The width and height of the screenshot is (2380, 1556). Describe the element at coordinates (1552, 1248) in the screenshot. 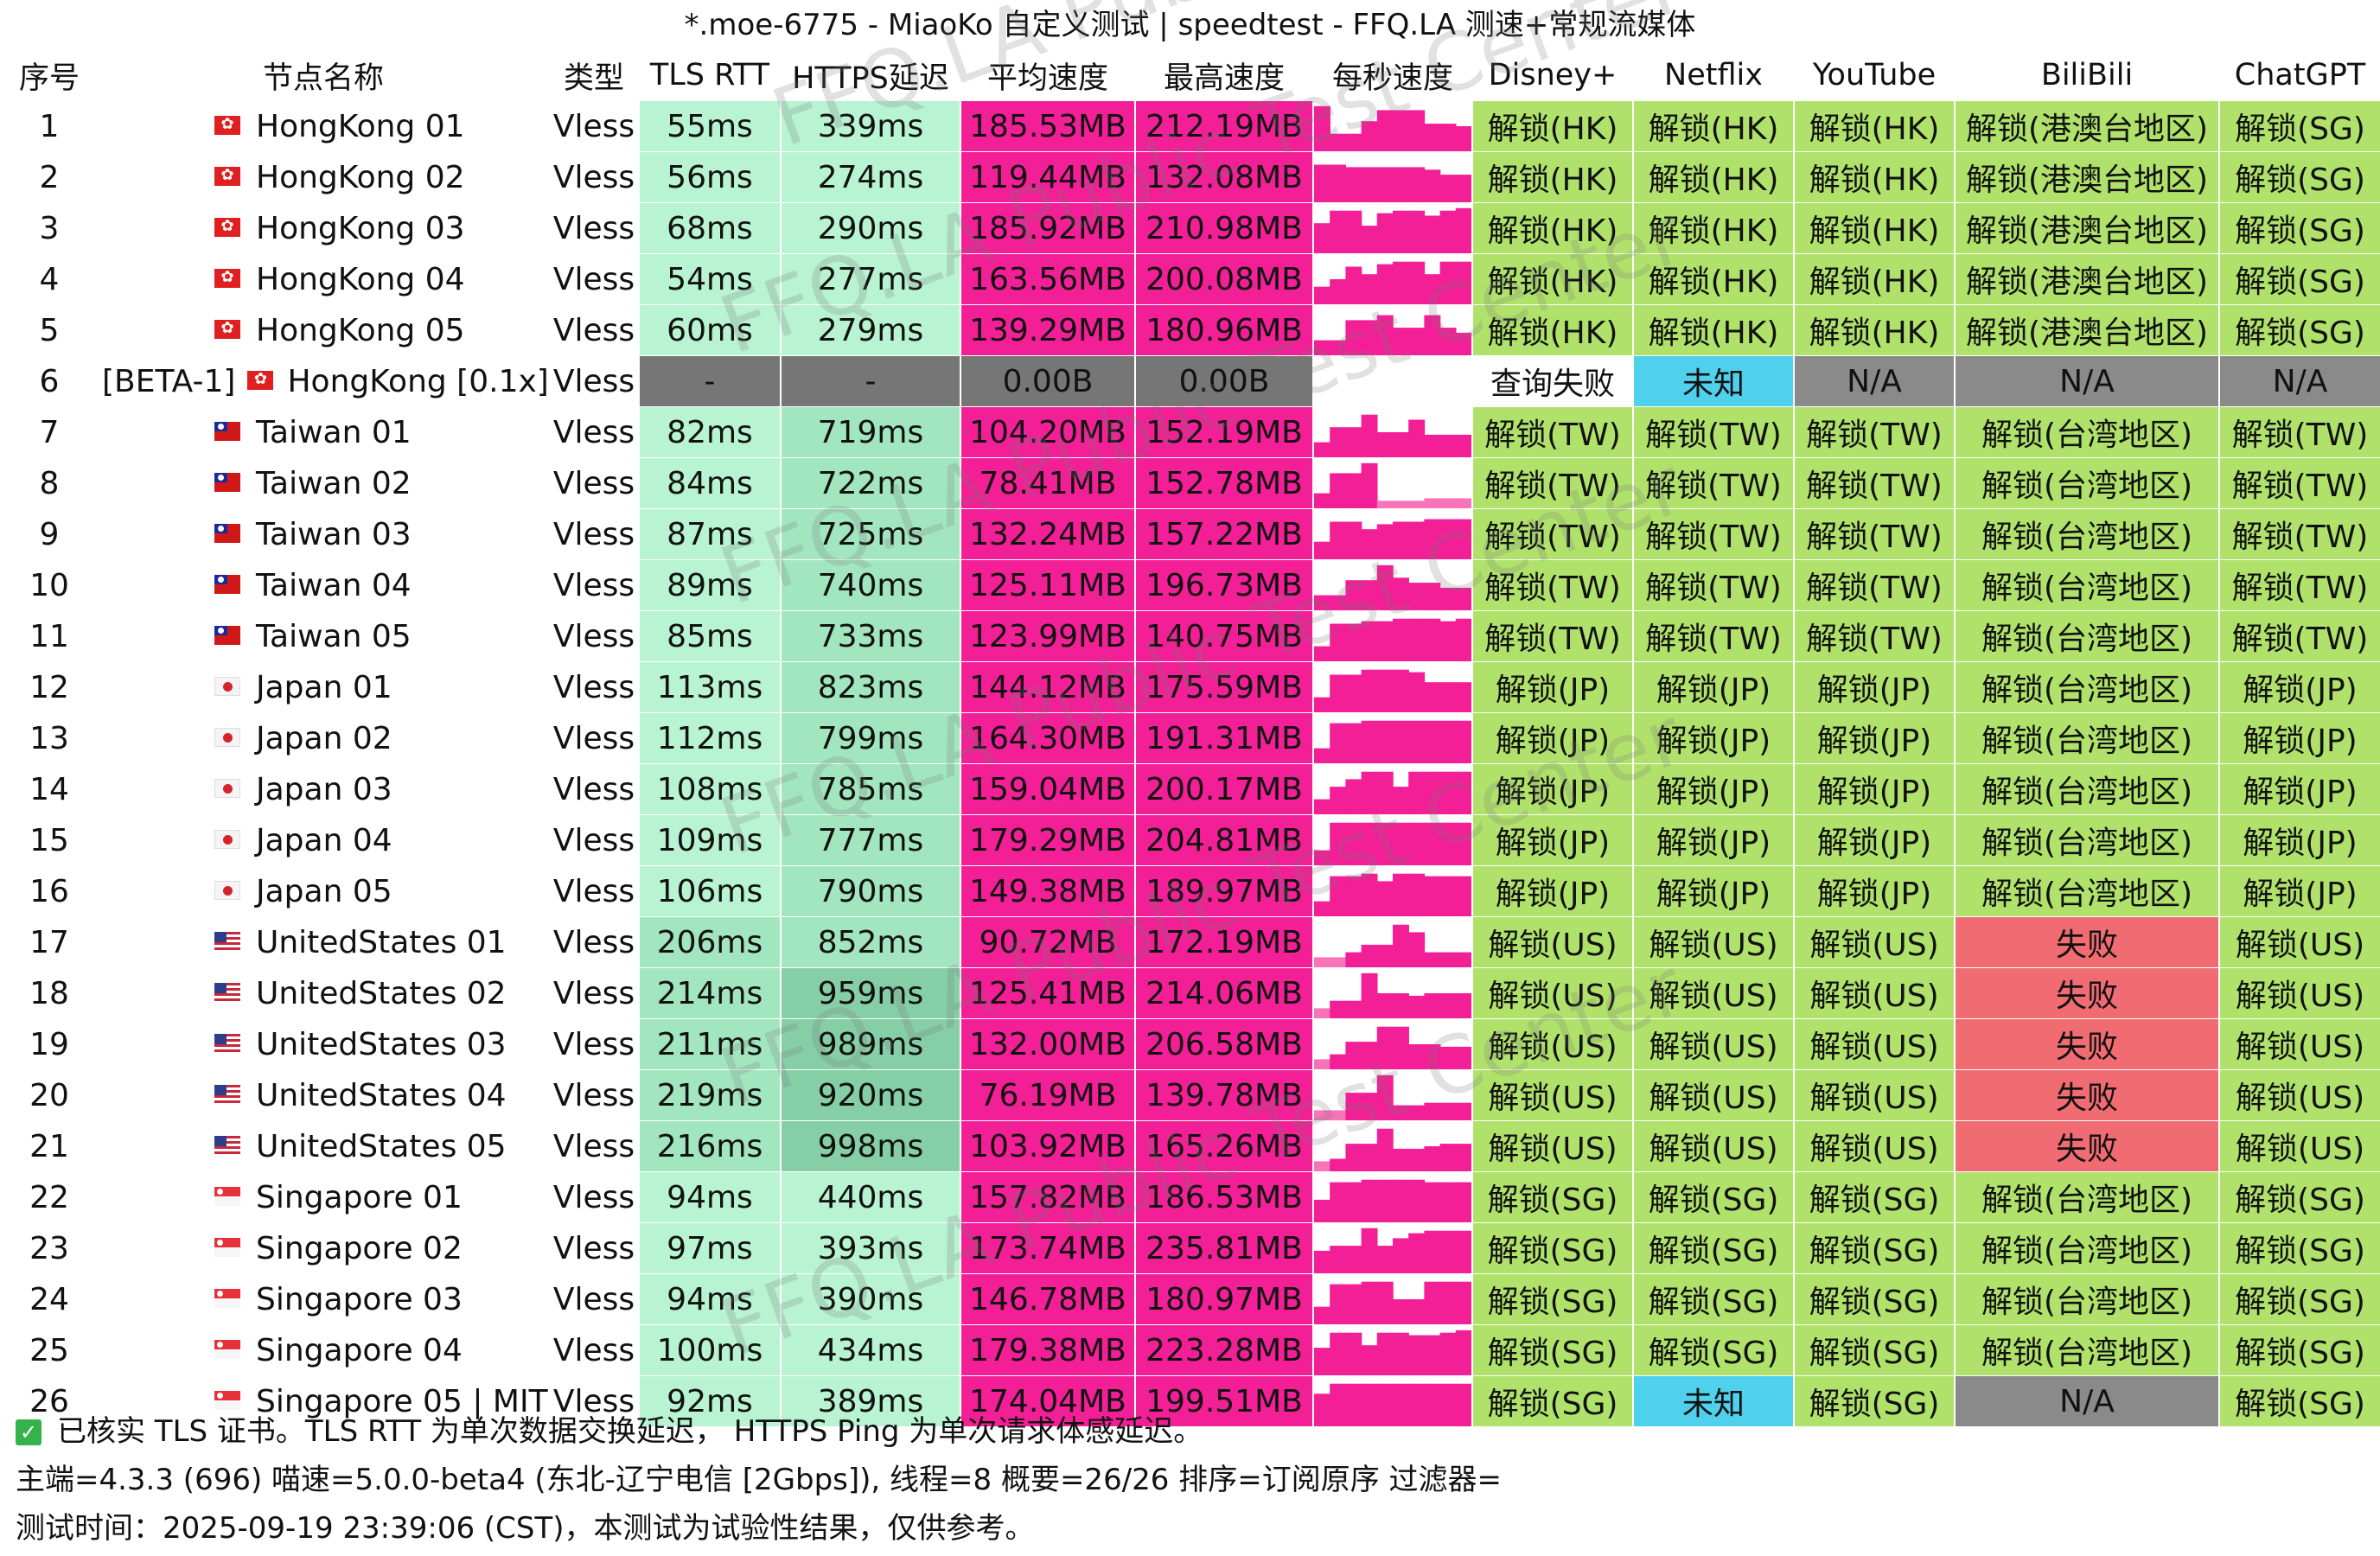

I see `disney-status: 解锁(SG)` at that location.